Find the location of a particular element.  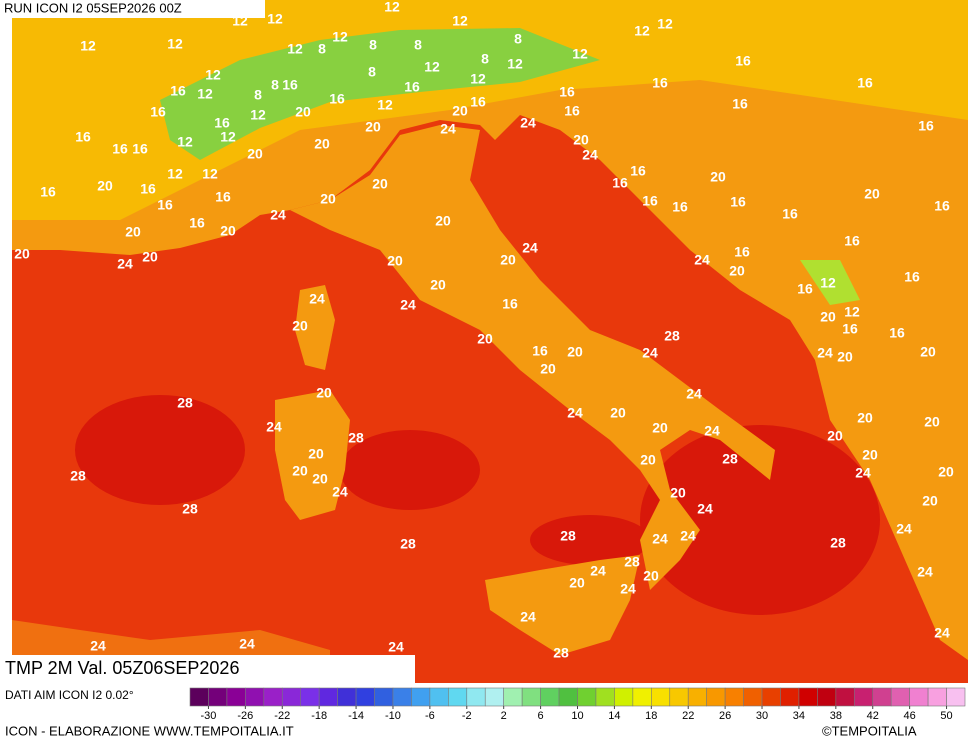

credit: ICON - ELABORAZIONE WWW.TEMPOITALIA.IT is located at coordinates (149, 730).